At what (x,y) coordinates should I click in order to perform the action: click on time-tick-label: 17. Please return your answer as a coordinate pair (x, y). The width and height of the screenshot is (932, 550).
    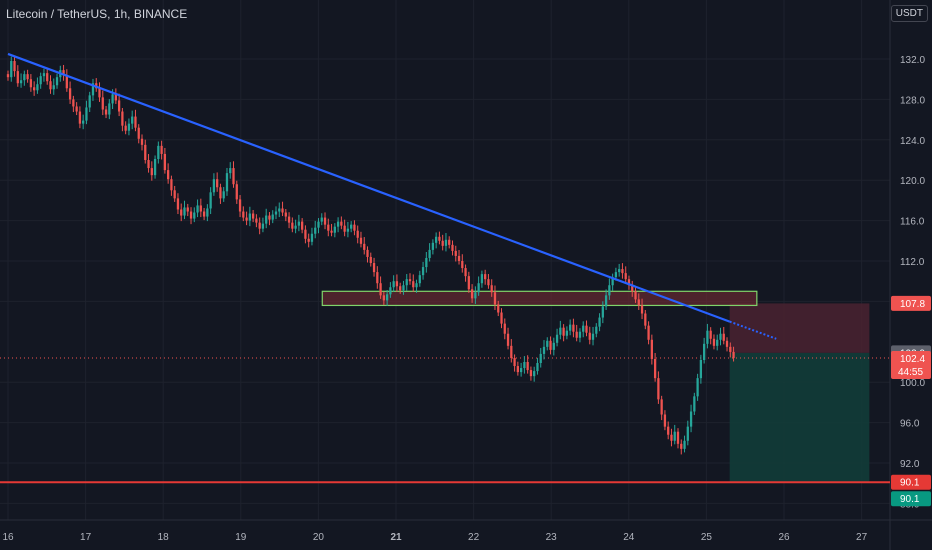
    Looking at the image, I should click on (86, 537).